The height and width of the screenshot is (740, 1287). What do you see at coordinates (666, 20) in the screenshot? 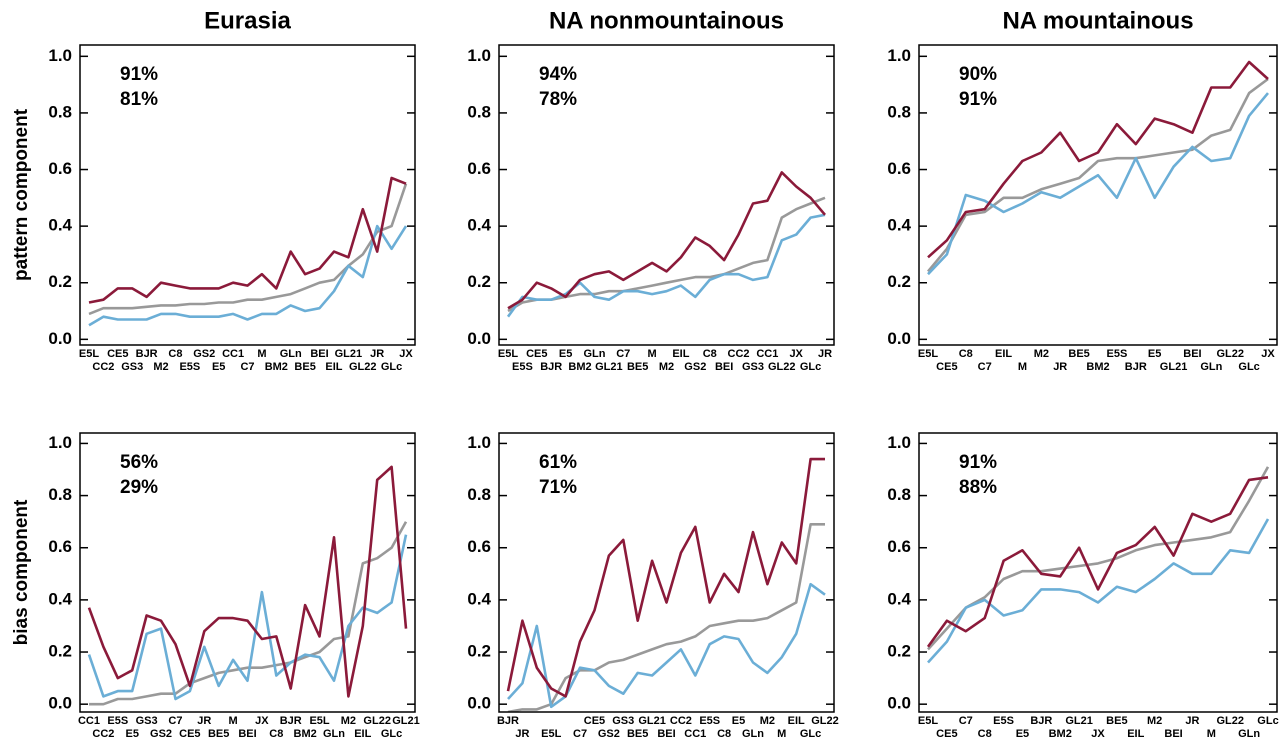
I see `panel-title: NA nonmountainous` at bounding box center [666, 20].